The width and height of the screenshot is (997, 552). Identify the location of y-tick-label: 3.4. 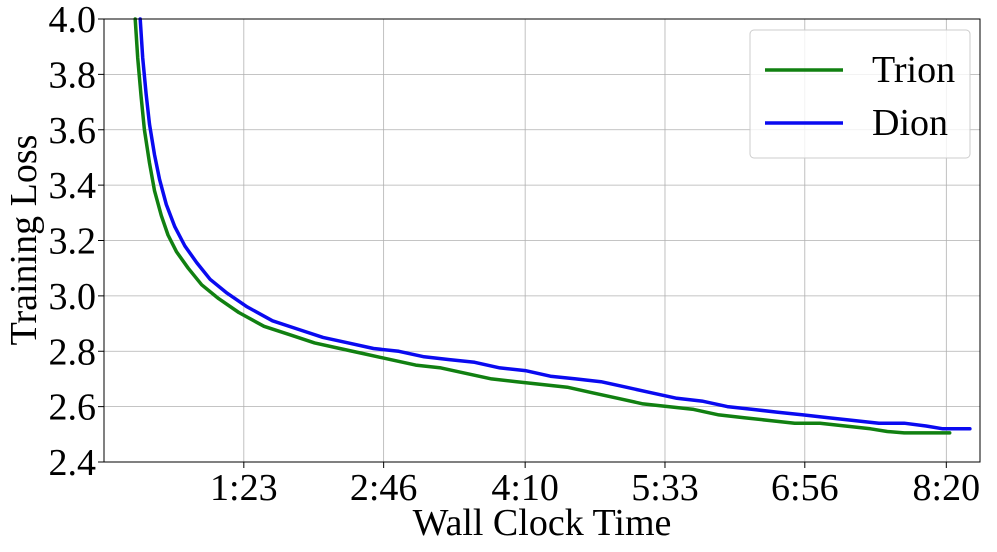
(73, 186).